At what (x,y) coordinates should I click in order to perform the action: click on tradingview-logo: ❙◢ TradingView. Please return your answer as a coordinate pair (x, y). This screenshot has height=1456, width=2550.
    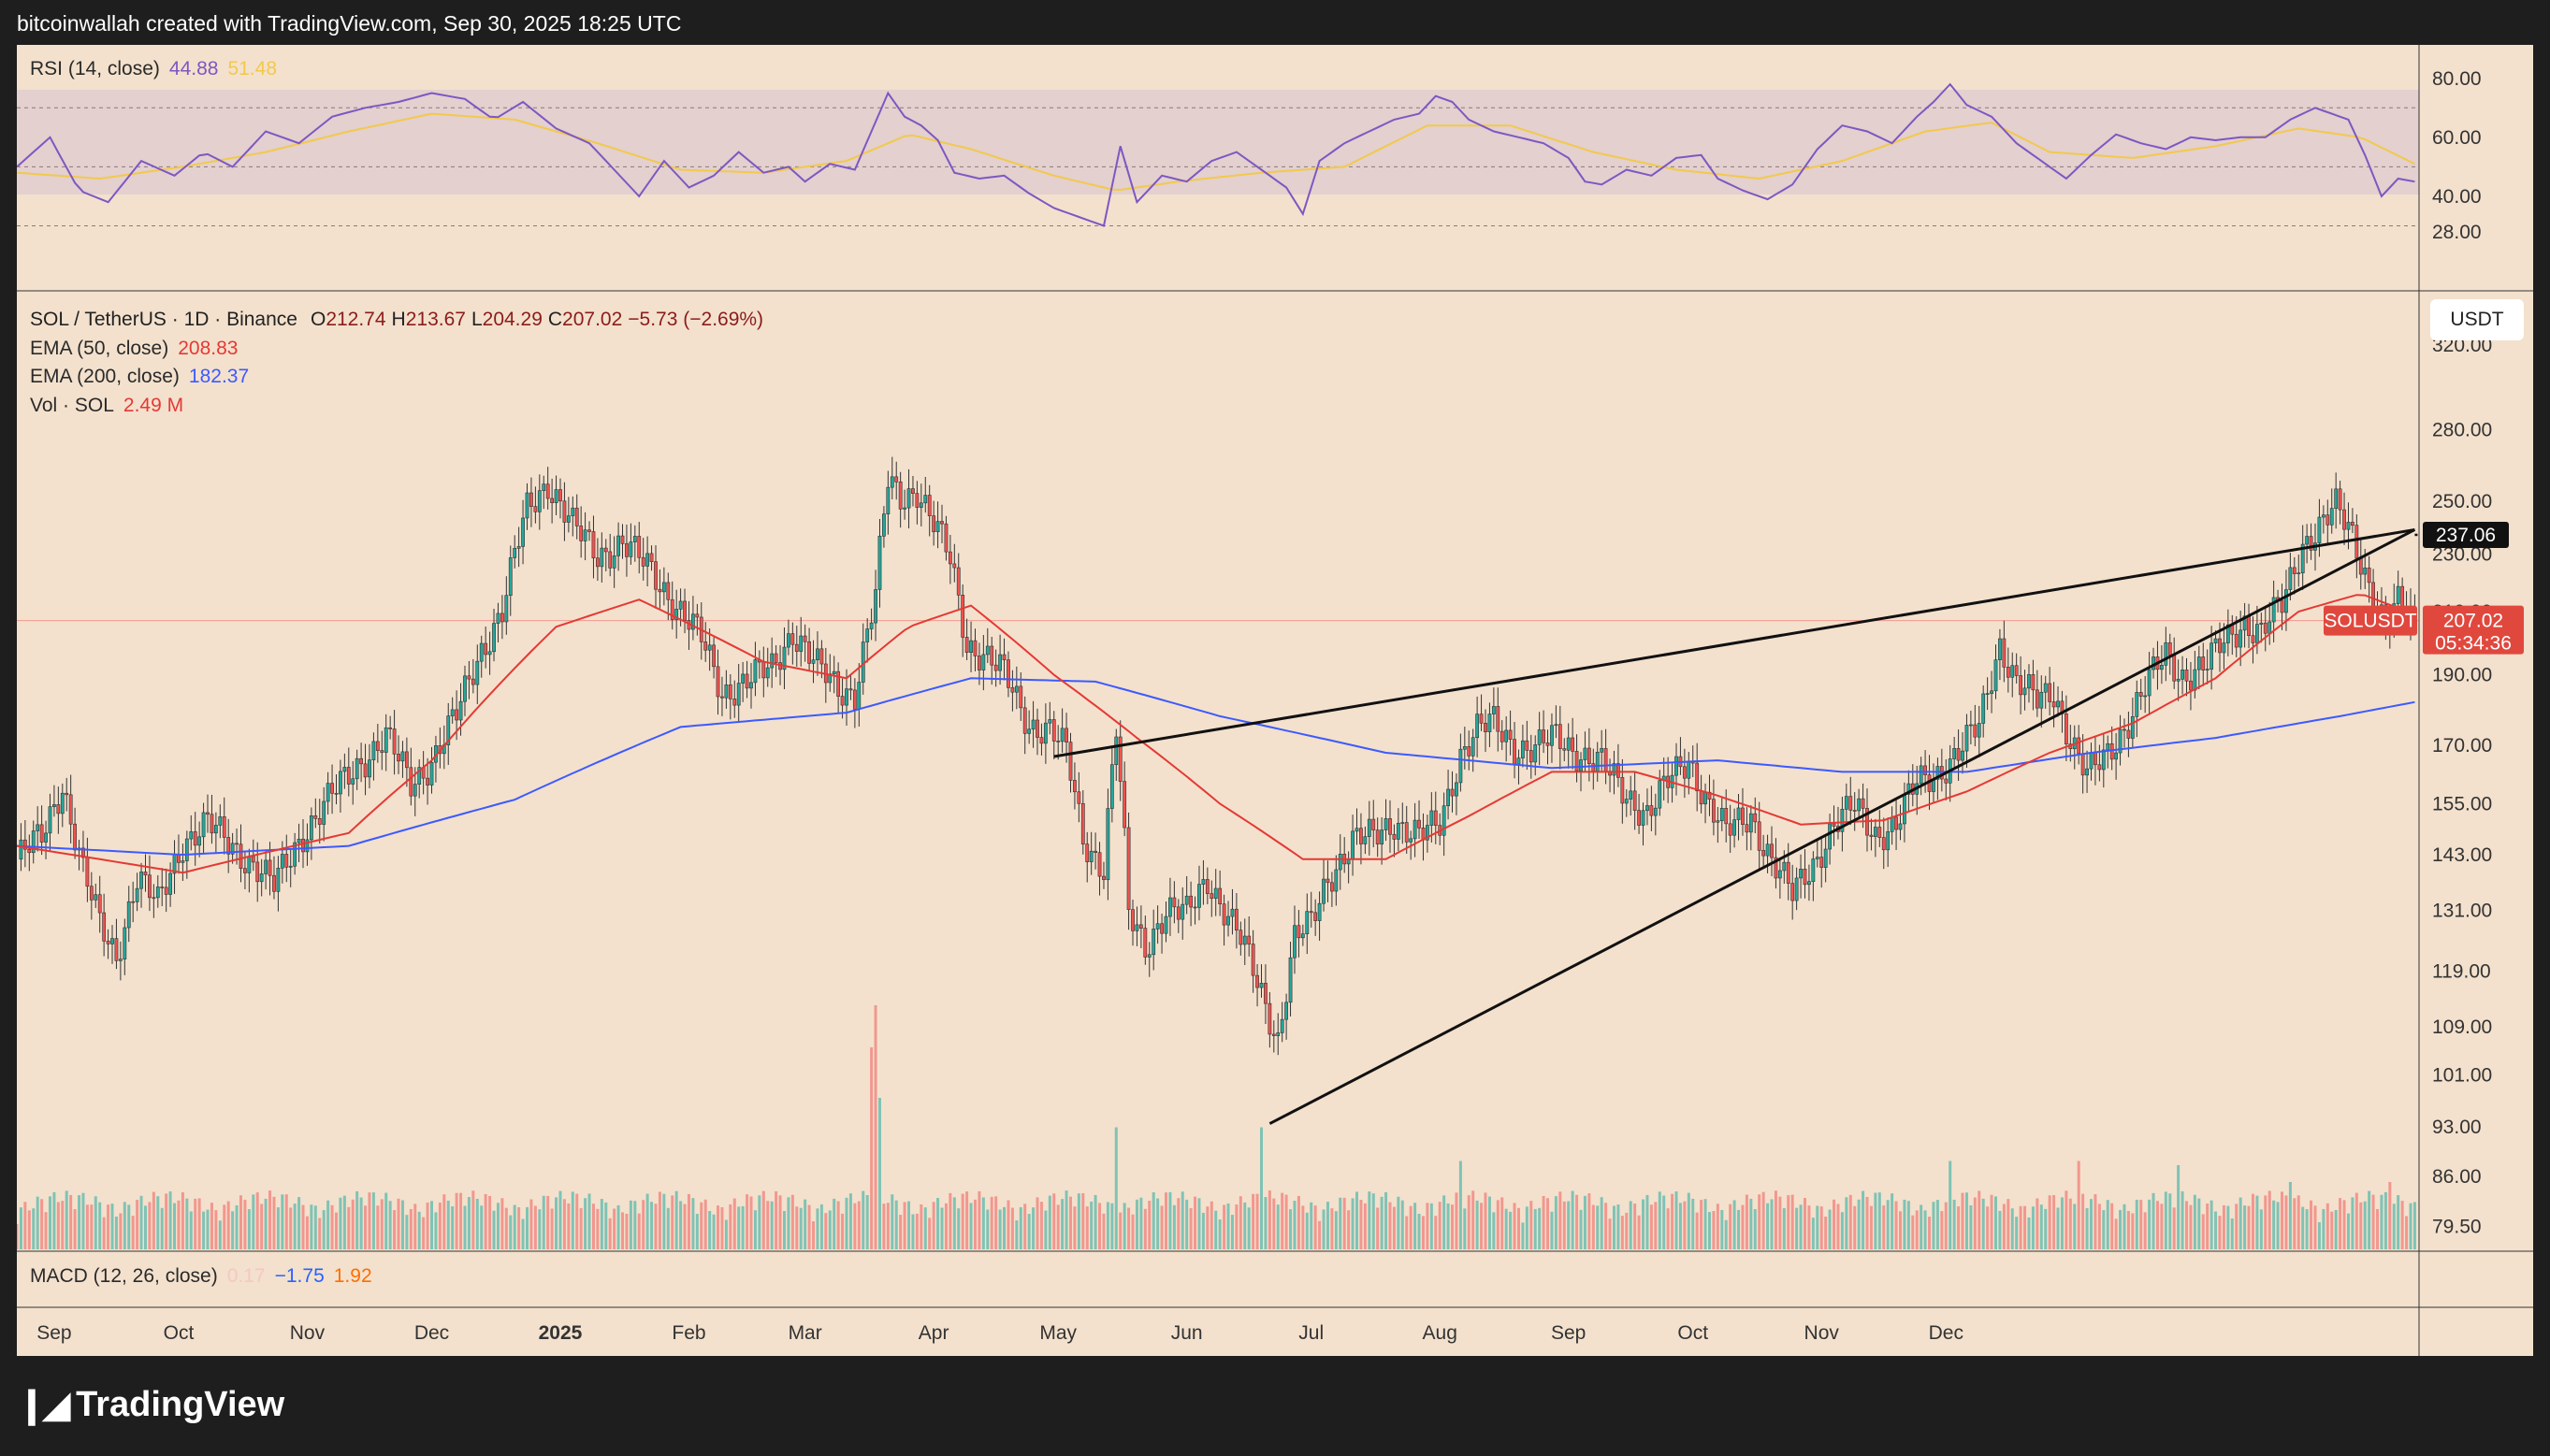
    Looking at the image, I should click on (150, 1405).